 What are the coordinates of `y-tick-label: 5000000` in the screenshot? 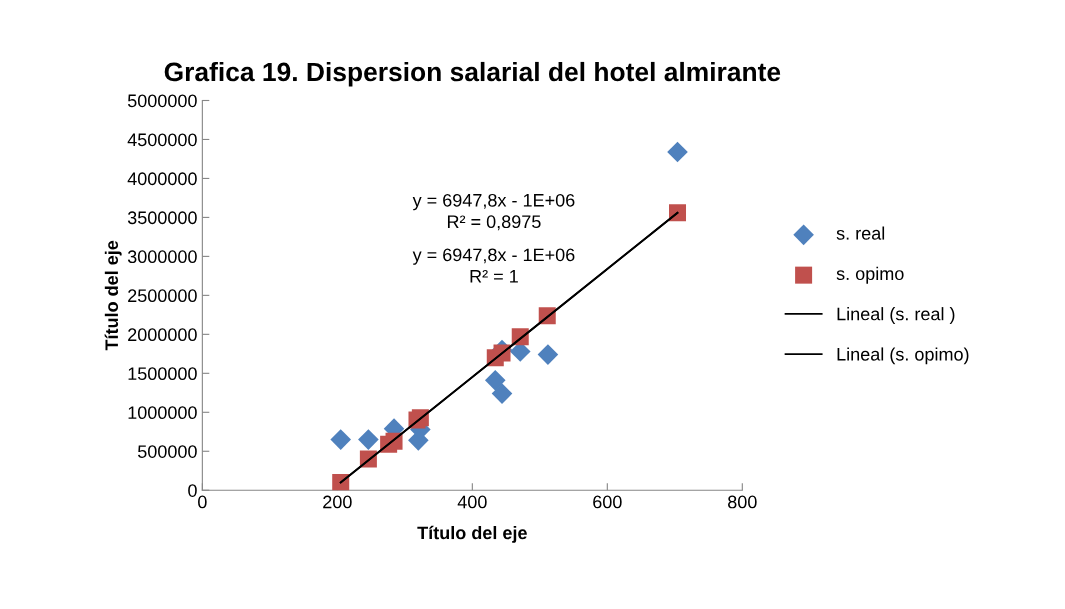 It's located at (162, 101).